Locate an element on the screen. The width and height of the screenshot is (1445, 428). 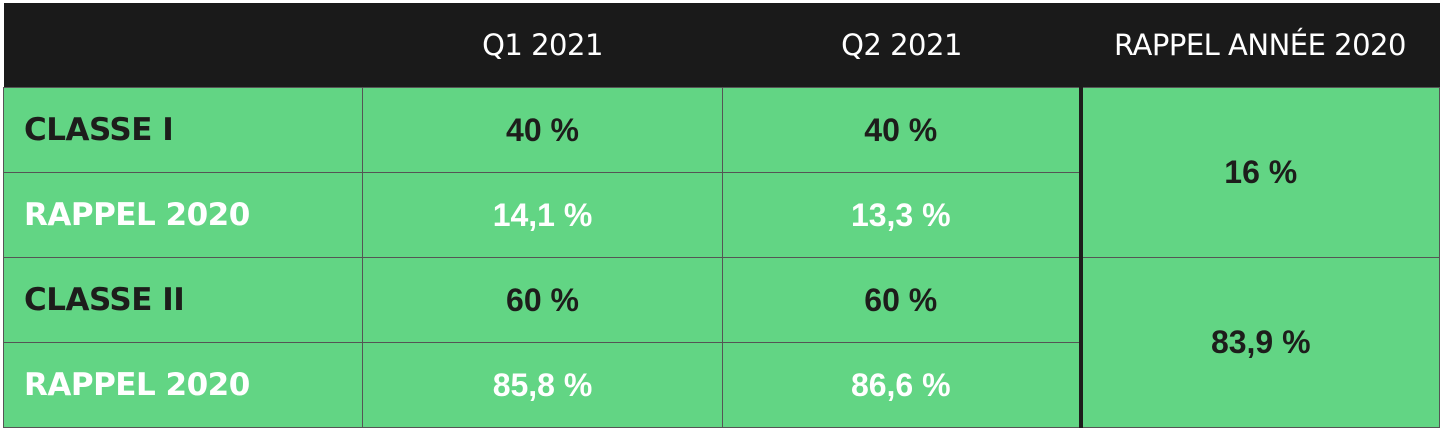
header-cell: Q2 2021 is located at coordinates (901, 45).